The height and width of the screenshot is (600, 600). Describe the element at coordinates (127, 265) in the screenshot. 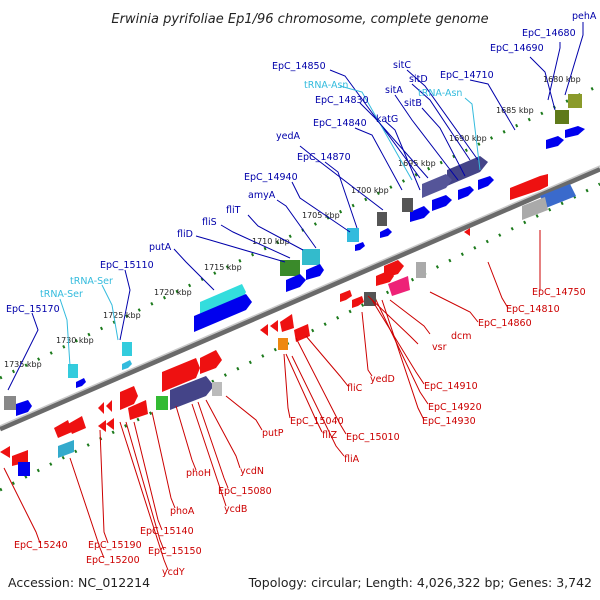

I see `gene-label: EpC_15110` at that location.